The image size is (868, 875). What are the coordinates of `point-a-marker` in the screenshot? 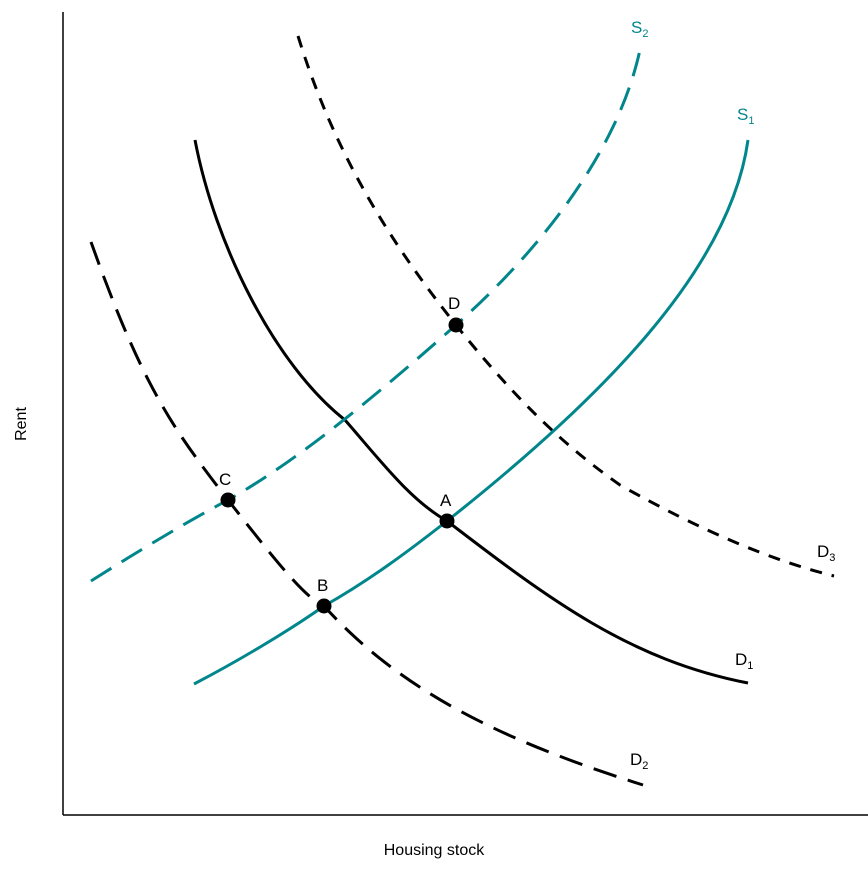 It's located at (447, 521).